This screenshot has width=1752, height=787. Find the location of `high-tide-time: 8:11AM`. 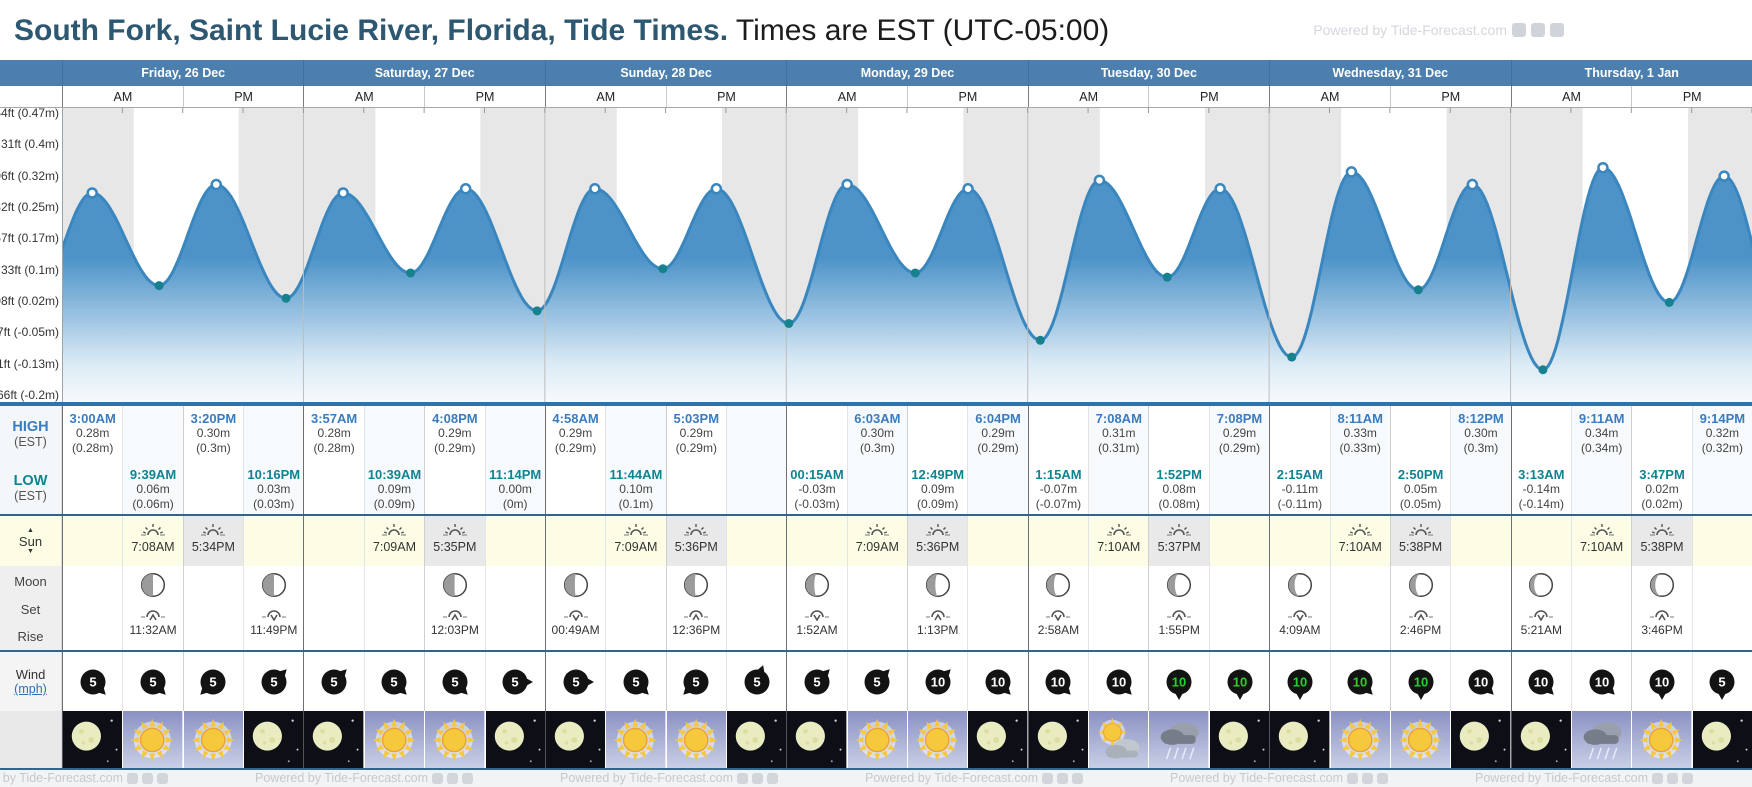

high-tide-time: 8:11AM is located at coordinates (1360, 418).